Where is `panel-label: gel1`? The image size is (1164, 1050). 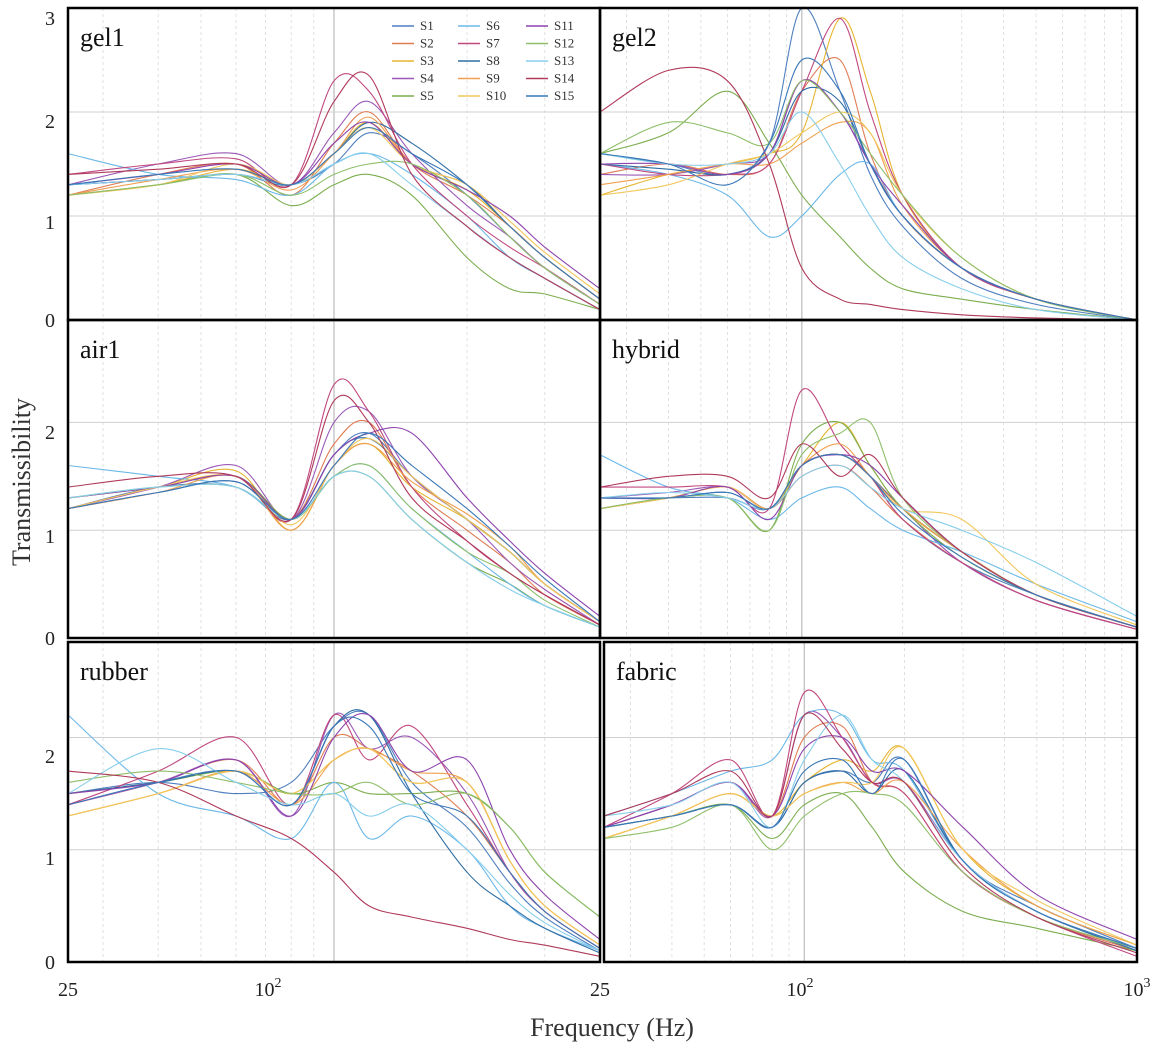
panel-label: gel1 is located at coordinates (102, 37).